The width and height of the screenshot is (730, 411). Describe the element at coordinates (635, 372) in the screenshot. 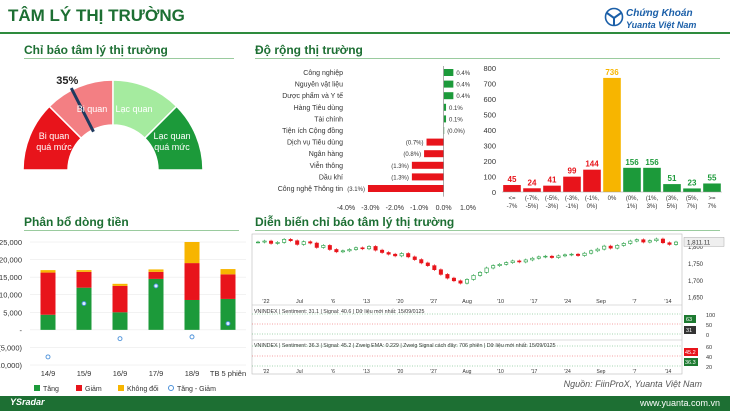

I see `line-date-tick-bottom: '7` at that location.